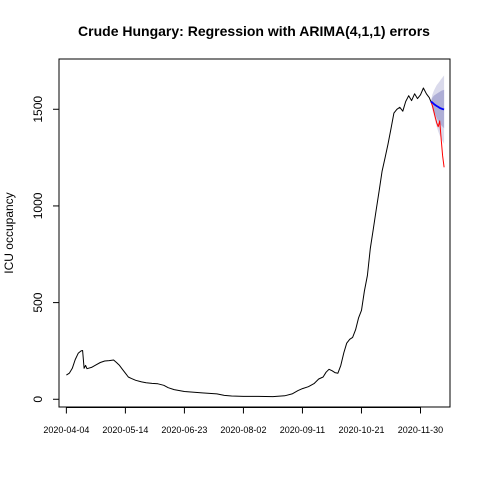 The width and height of the screenshot is (480, 480). What do you see at coordinates (9, 232) in the screenshot?
I see `y-axis-label: ICU occupancy` at bounding box center [9, 232].